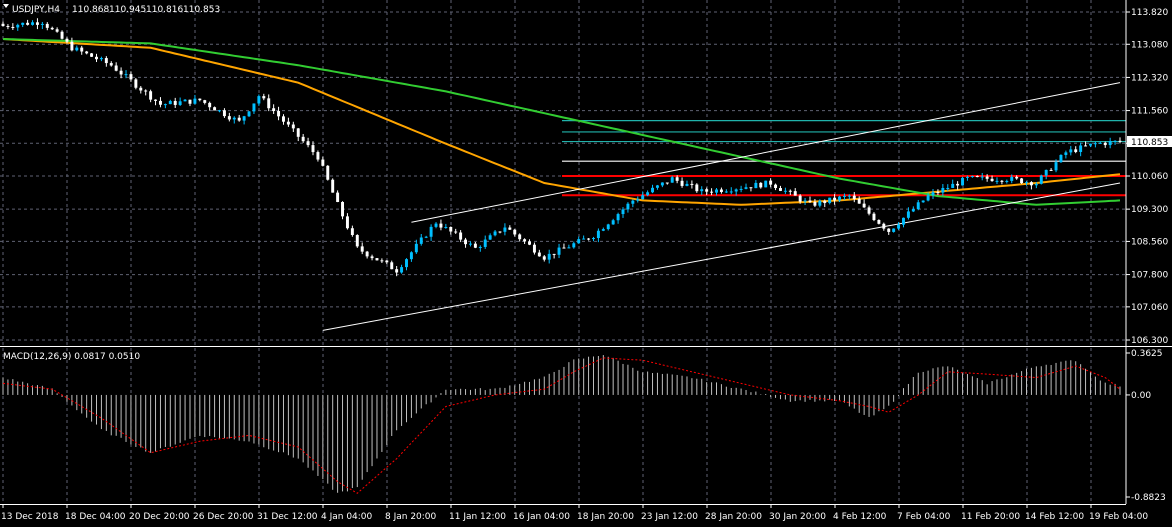 This screenshot has height=527, width=1172. What do you see at coordinates (1141, 396) in the screenshot?
I see `macd-tick-label: 0.00` at bounding box center [1141, 396].